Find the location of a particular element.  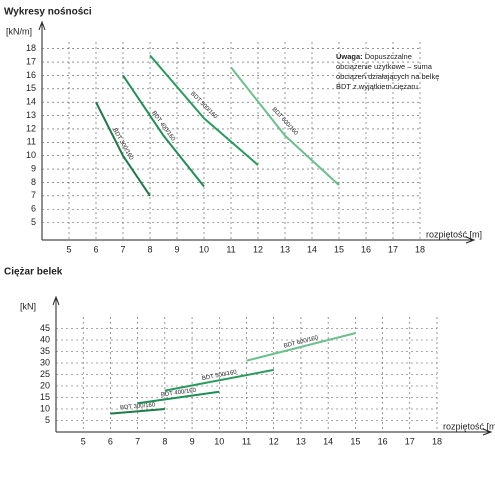

y-tick-label: 45 is located at coordinates (45, 328).